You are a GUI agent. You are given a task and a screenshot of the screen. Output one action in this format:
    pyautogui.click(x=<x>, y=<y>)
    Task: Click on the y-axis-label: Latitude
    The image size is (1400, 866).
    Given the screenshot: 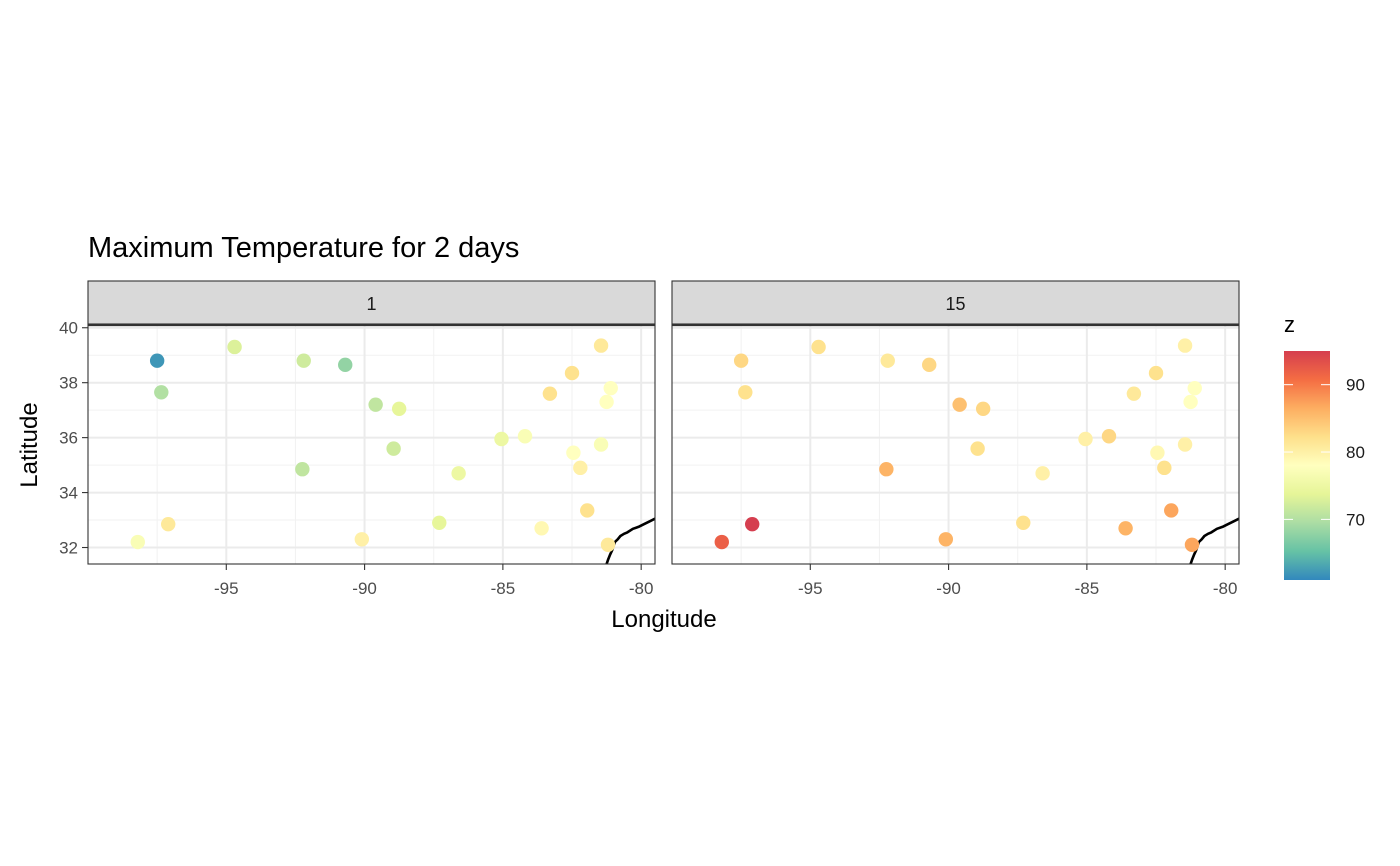 What is the action you would take?
    pyautogui.click(x=29, y=444)
    